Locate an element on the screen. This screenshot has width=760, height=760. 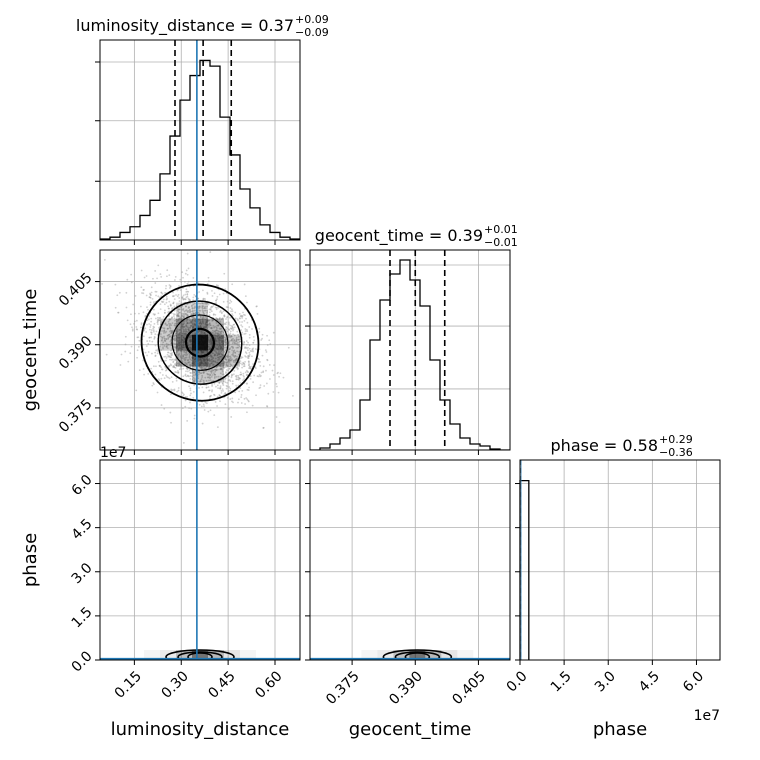
y-tick-label-geocent-time: 0.405 is located at coordinates (76, 290).